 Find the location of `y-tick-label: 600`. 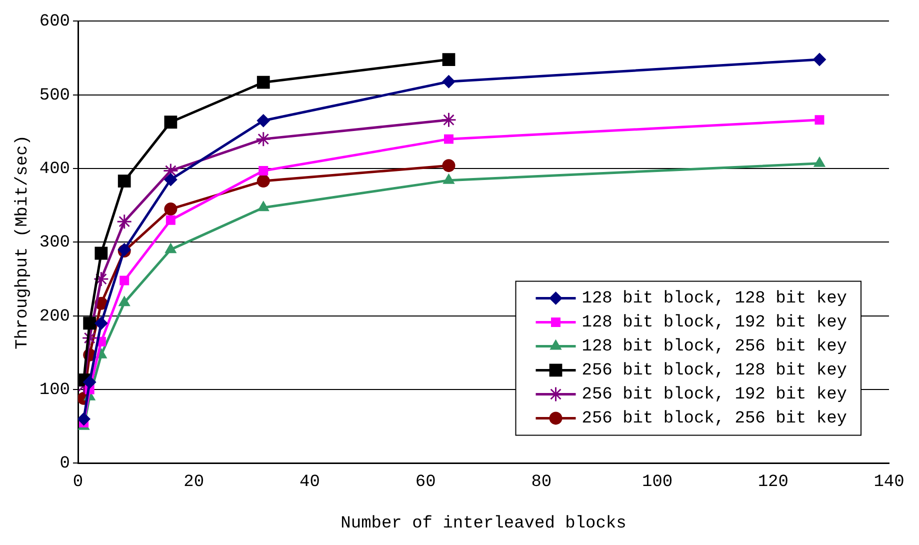

y-tick-label: 600 is located at coordinates (54, 22).